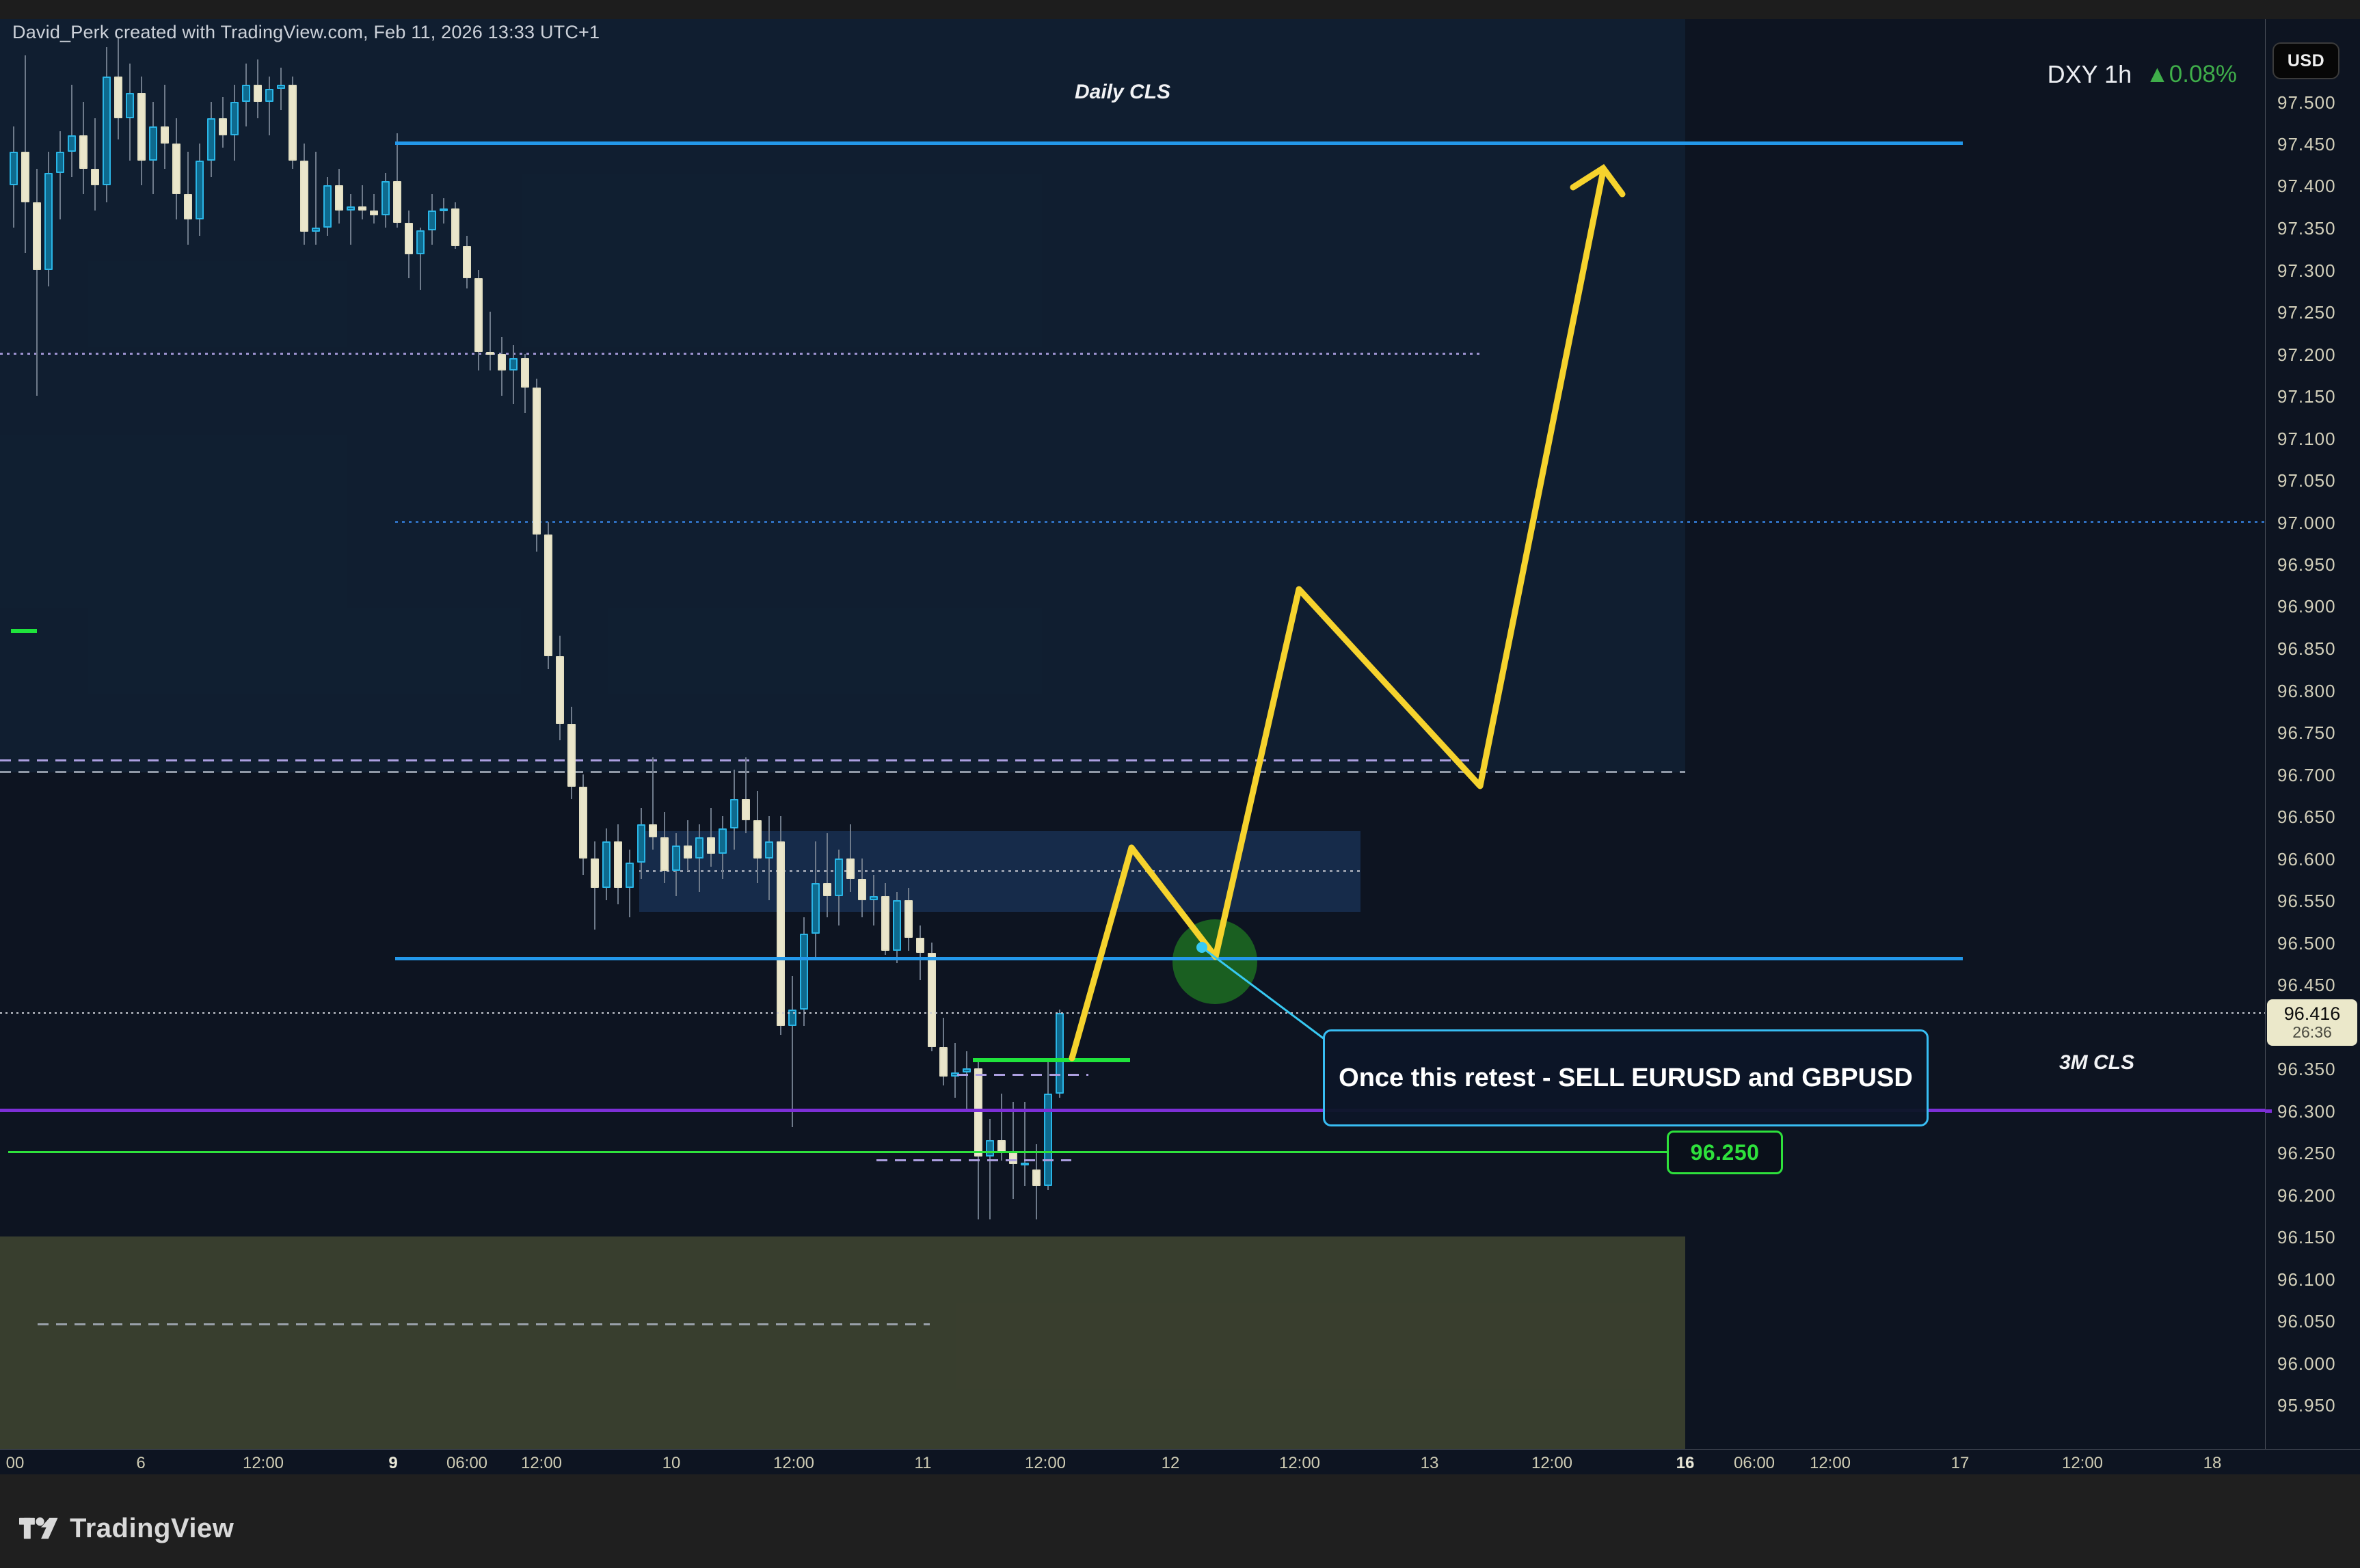  I want to click on lime-ob-level, so click(1051, 1060).